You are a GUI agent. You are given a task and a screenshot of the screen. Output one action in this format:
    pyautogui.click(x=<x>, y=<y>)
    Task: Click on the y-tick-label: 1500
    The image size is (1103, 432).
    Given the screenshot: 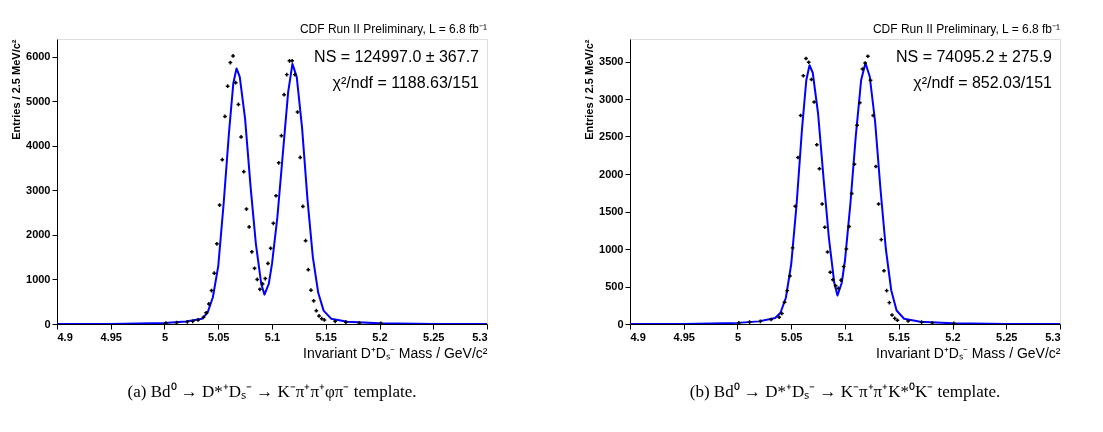 What is the action you would take?
    pyautogui.click(x=611, y=211)
    